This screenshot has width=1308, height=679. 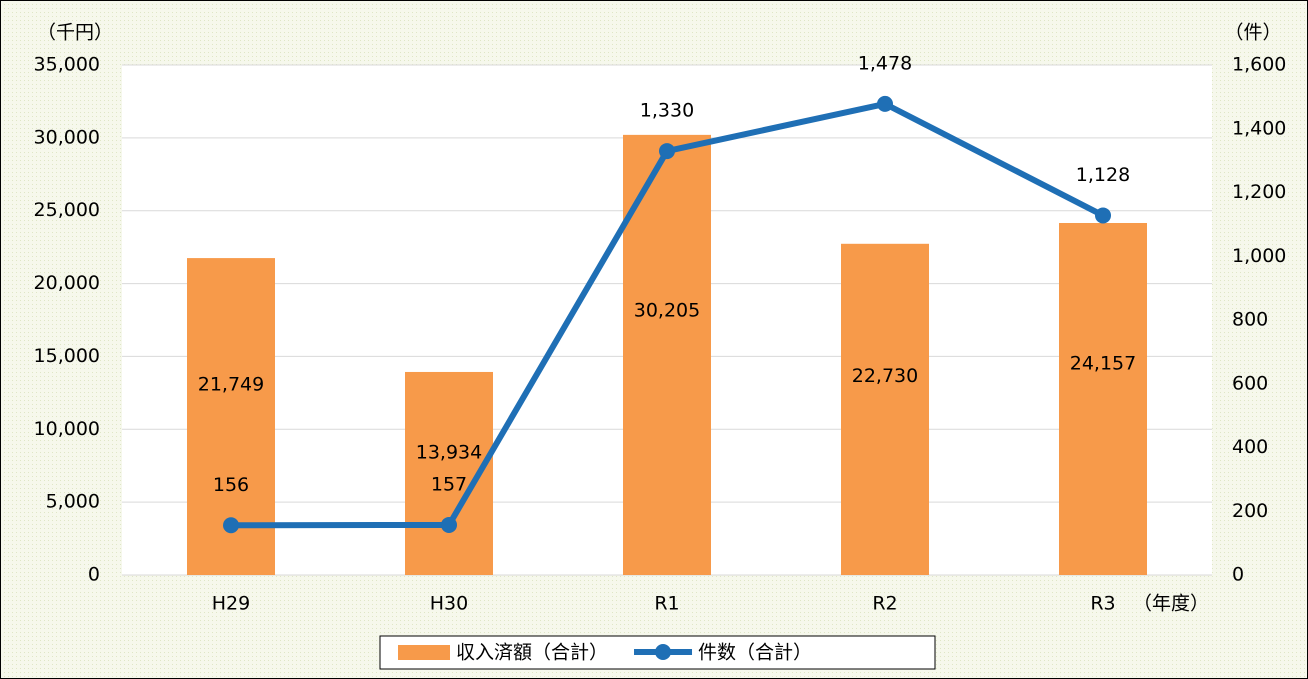 What do you see at coordinates (667, 111) in the screenshot?
I see `line-value-label: 1,330` at bounding box center [667, 111].